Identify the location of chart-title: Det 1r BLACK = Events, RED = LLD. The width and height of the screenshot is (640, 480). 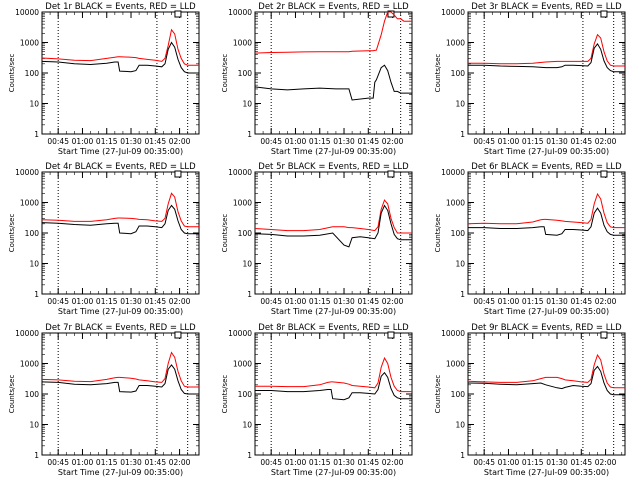
(120, 7).